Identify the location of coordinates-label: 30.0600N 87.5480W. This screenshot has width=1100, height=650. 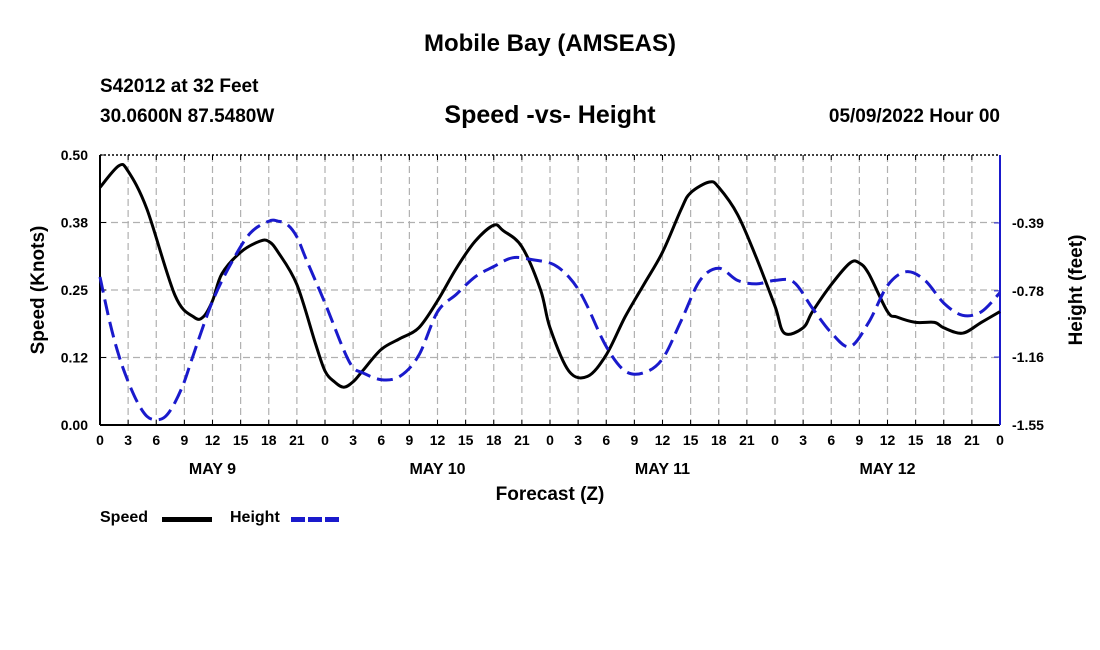
(187, 116).